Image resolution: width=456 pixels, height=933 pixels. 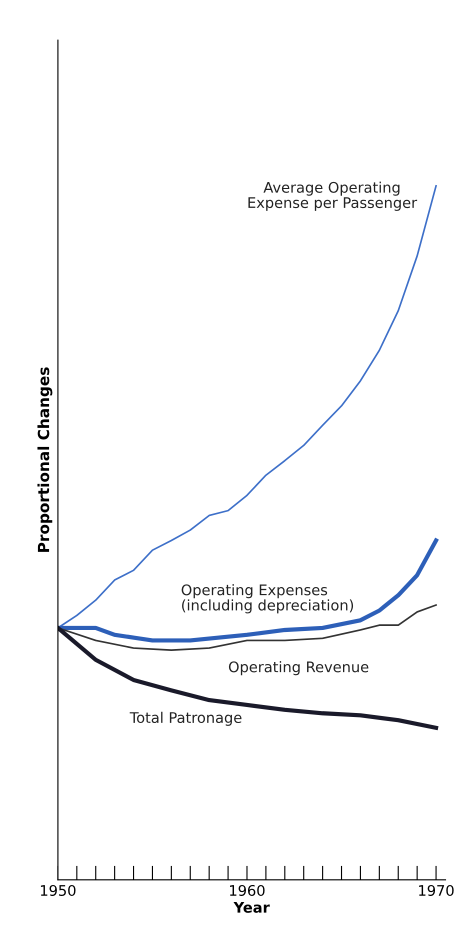 What do you see at coordinates (298, 668) in the screenshot?
I see `series-label: Operating Revenue` at bounding box center [298, 668].